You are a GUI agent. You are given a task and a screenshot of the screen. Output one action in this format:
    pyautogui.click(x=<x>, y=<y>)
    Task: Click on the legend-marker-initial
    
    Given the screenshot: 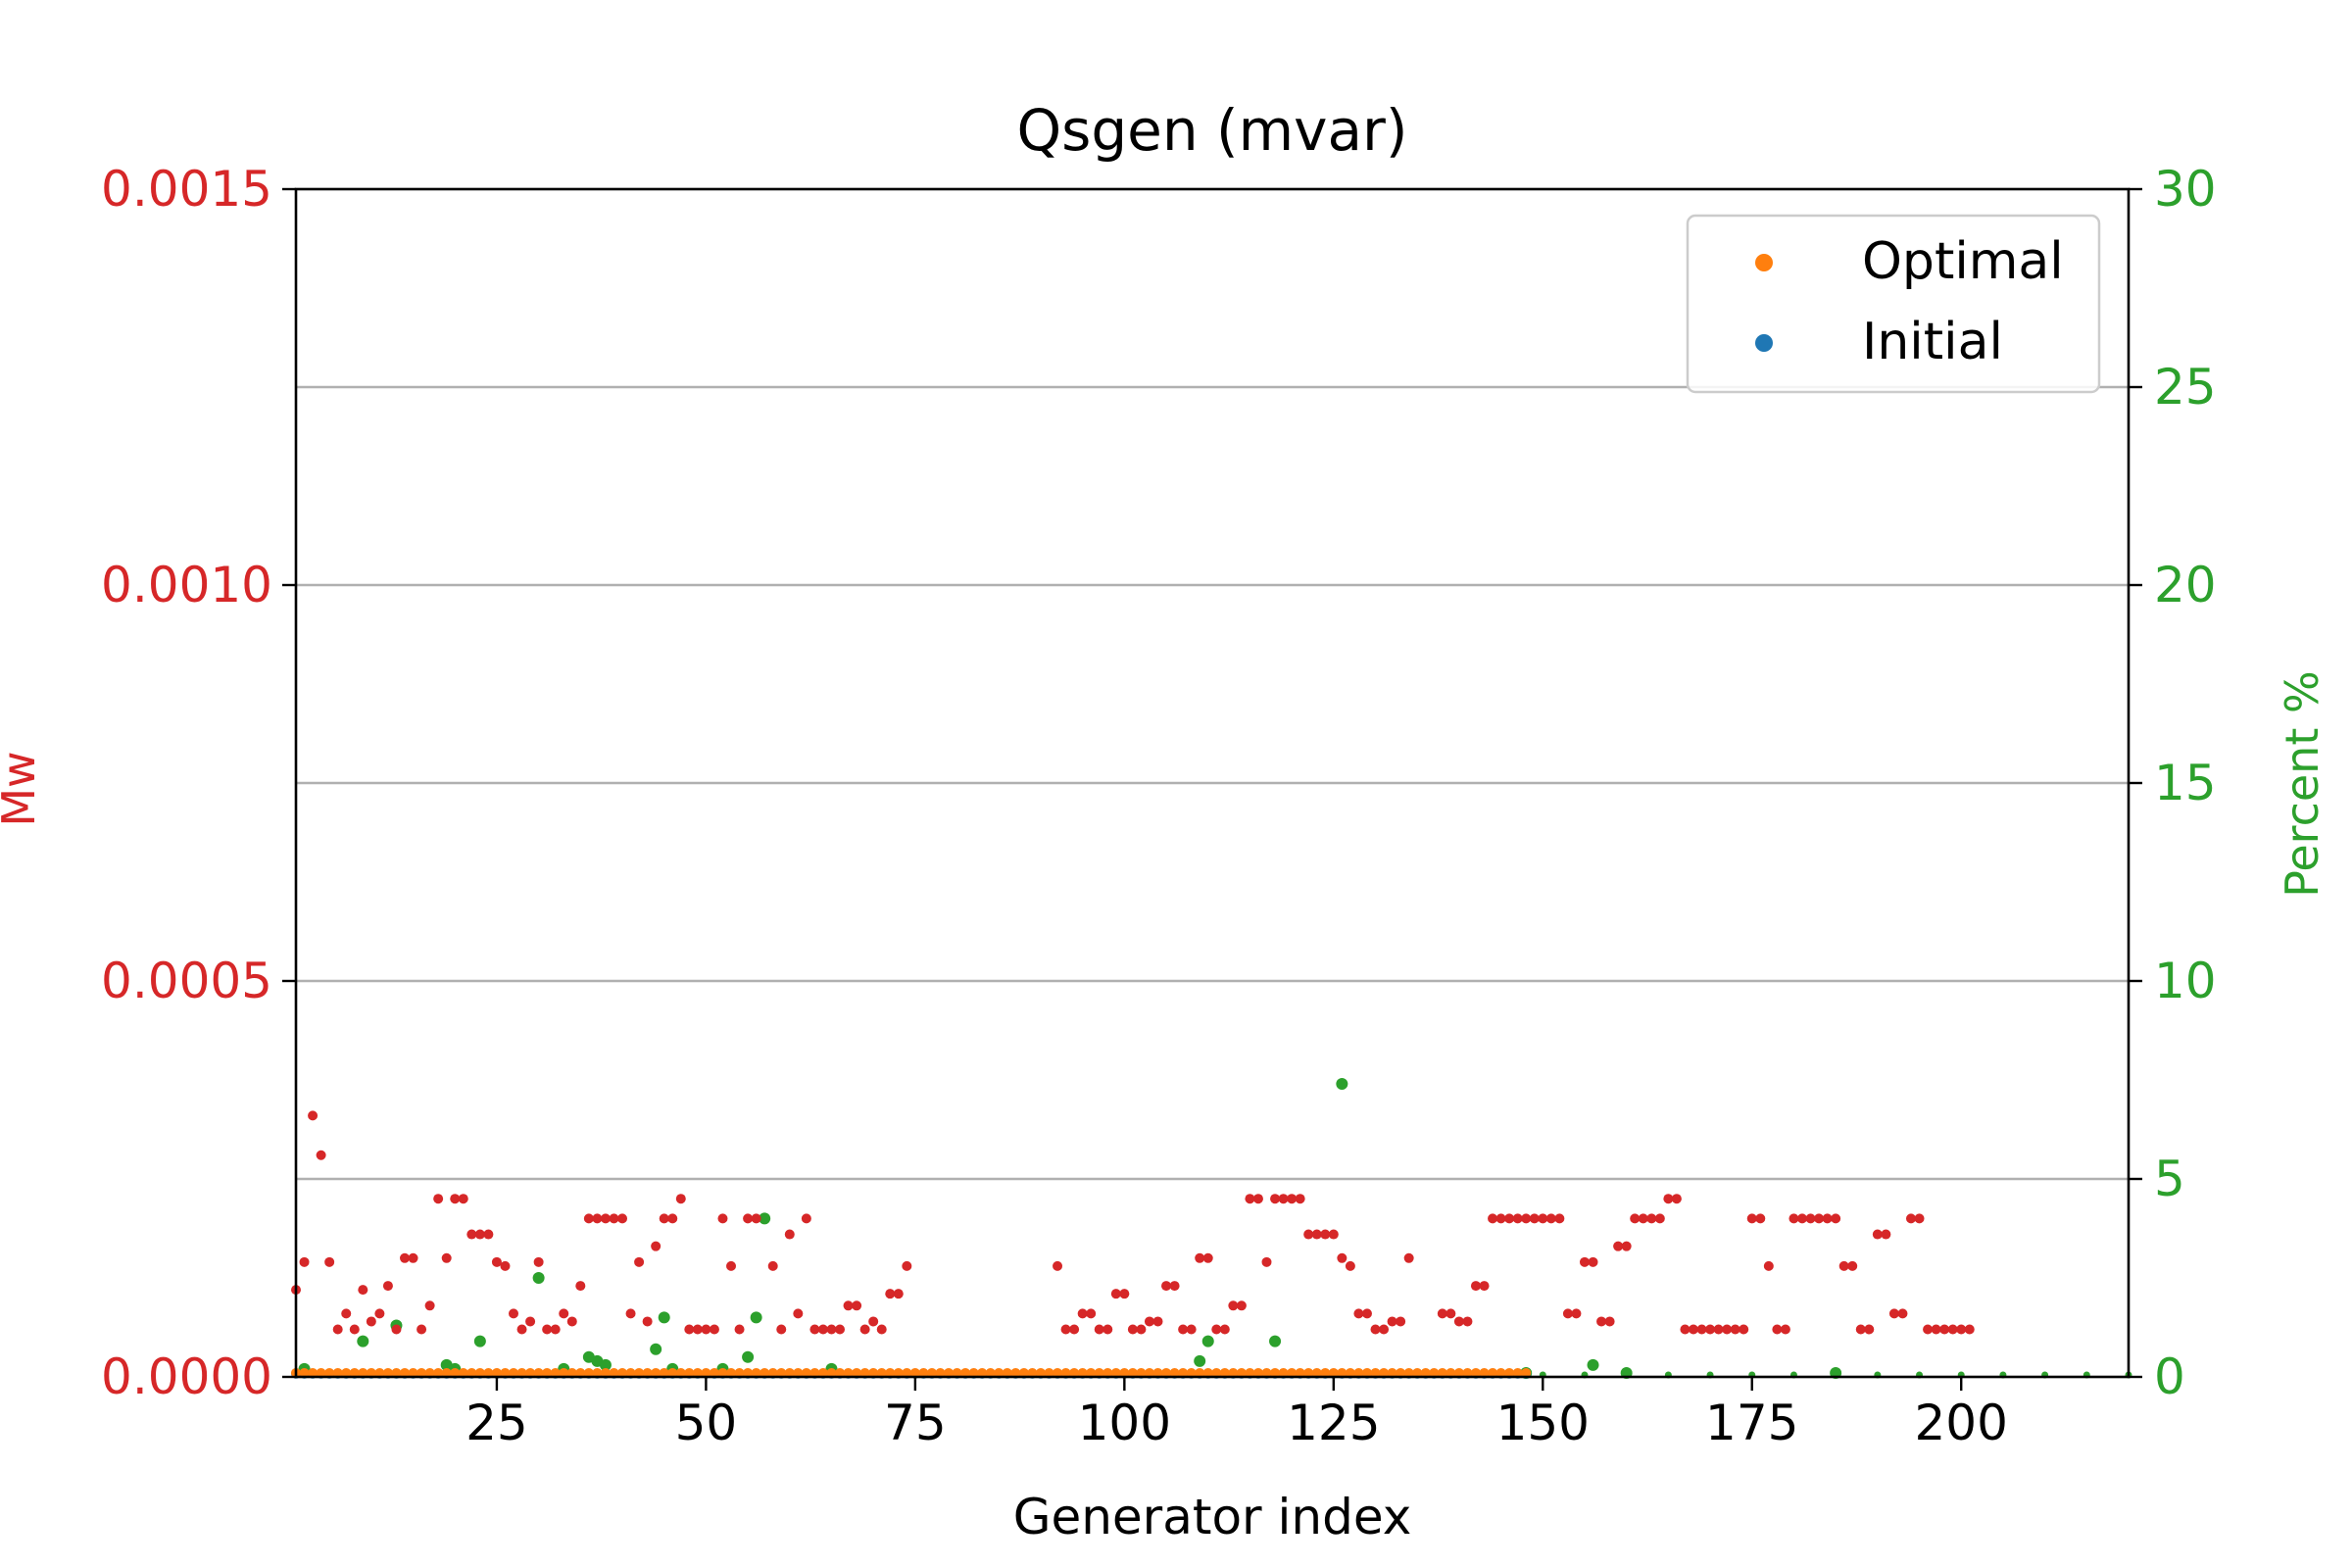 What is the action you would take?
    pyautogui.click(x=1764, y=343)
    